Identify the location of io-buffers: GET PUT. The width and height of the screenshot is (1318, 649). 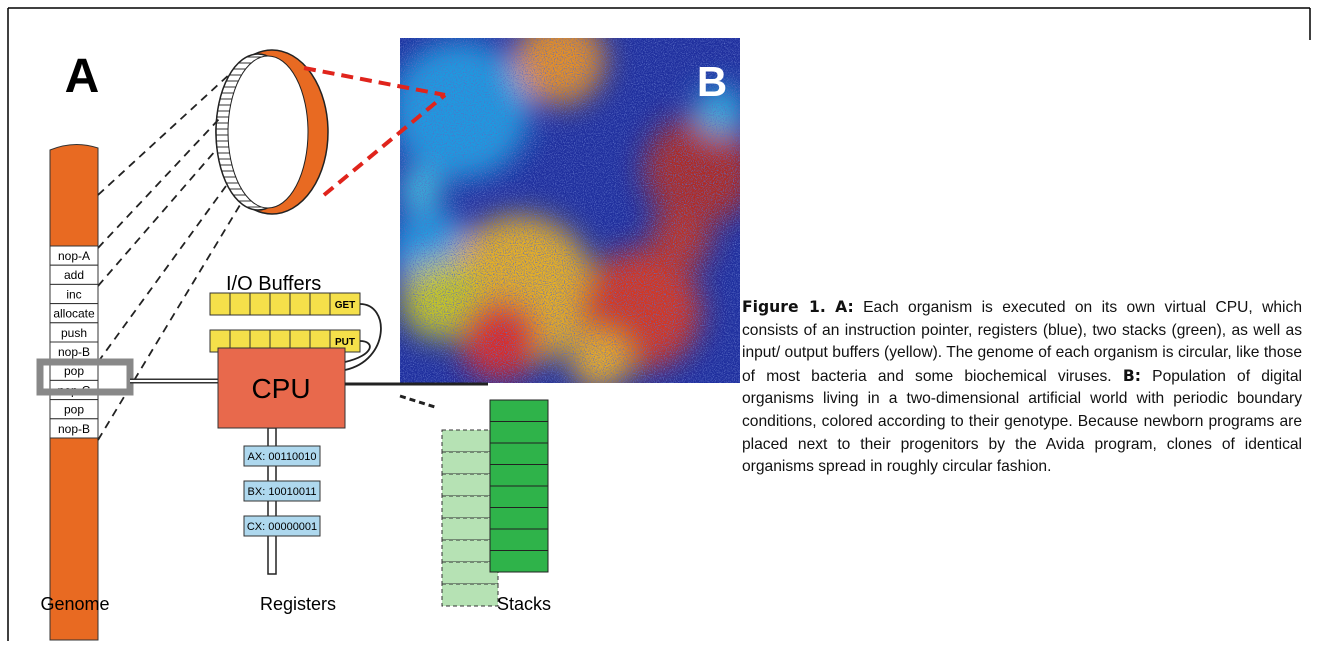
(285, 322).